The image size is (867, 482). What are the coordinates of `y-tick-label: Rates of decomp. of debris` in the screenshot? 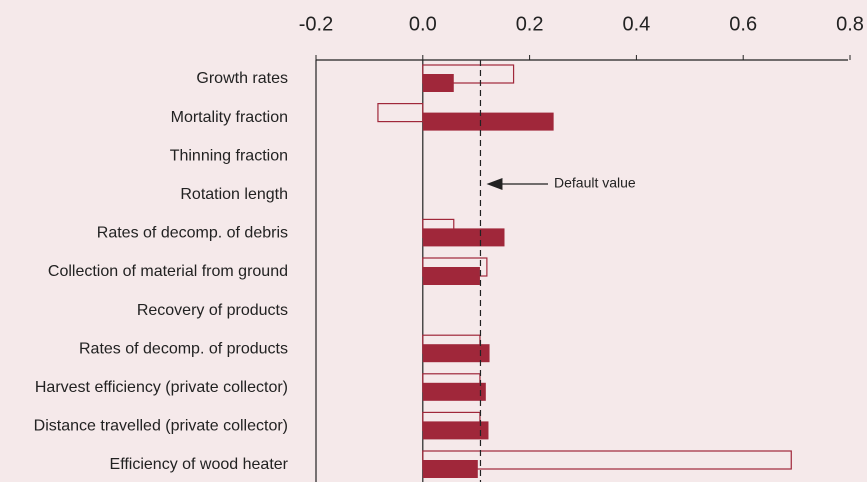 It's located at (192, 233).